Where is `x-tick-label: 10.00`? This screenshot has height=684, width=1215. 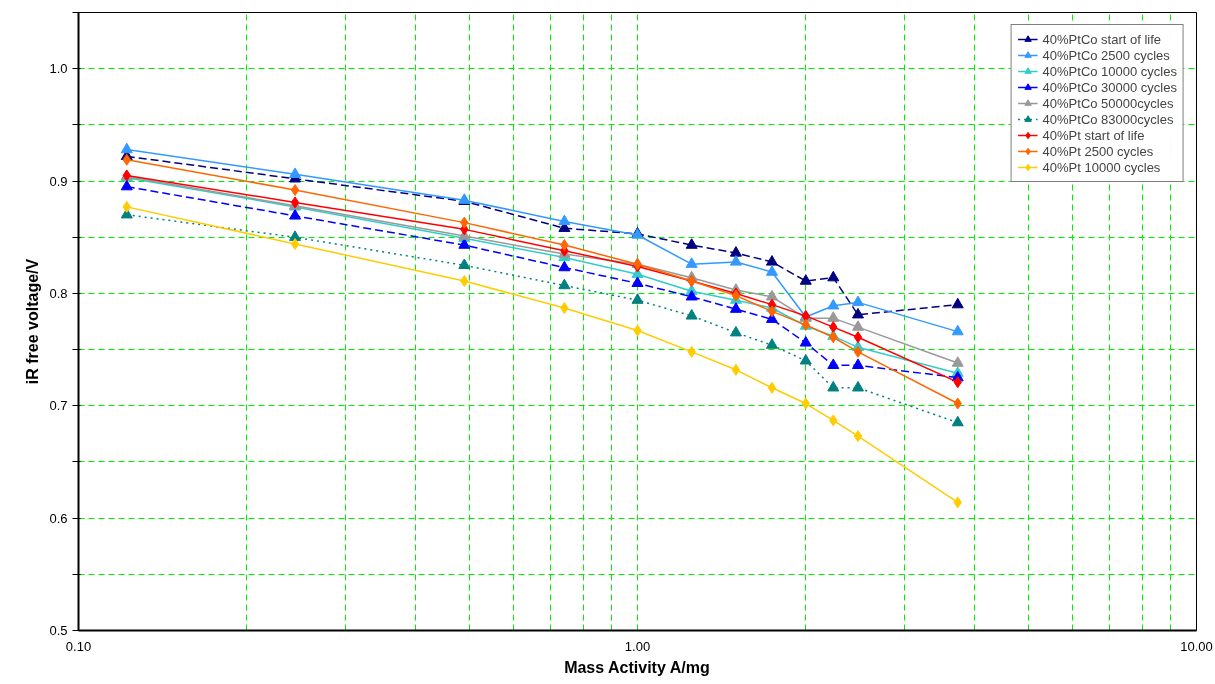 x-tick-label: 10.00 is located at coordinates (1196, 646).